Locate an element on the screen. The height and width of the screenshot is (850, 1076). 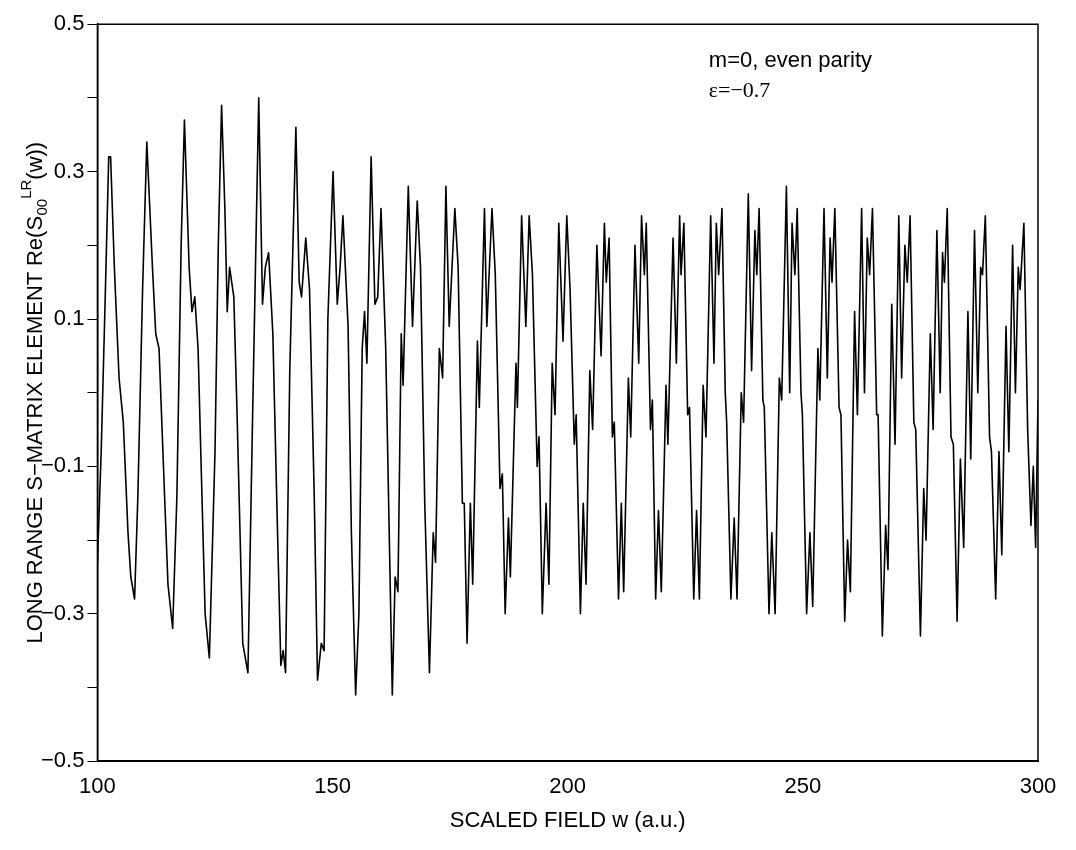
y-tick-label: 0.5 is located at coordinates (69, 23).